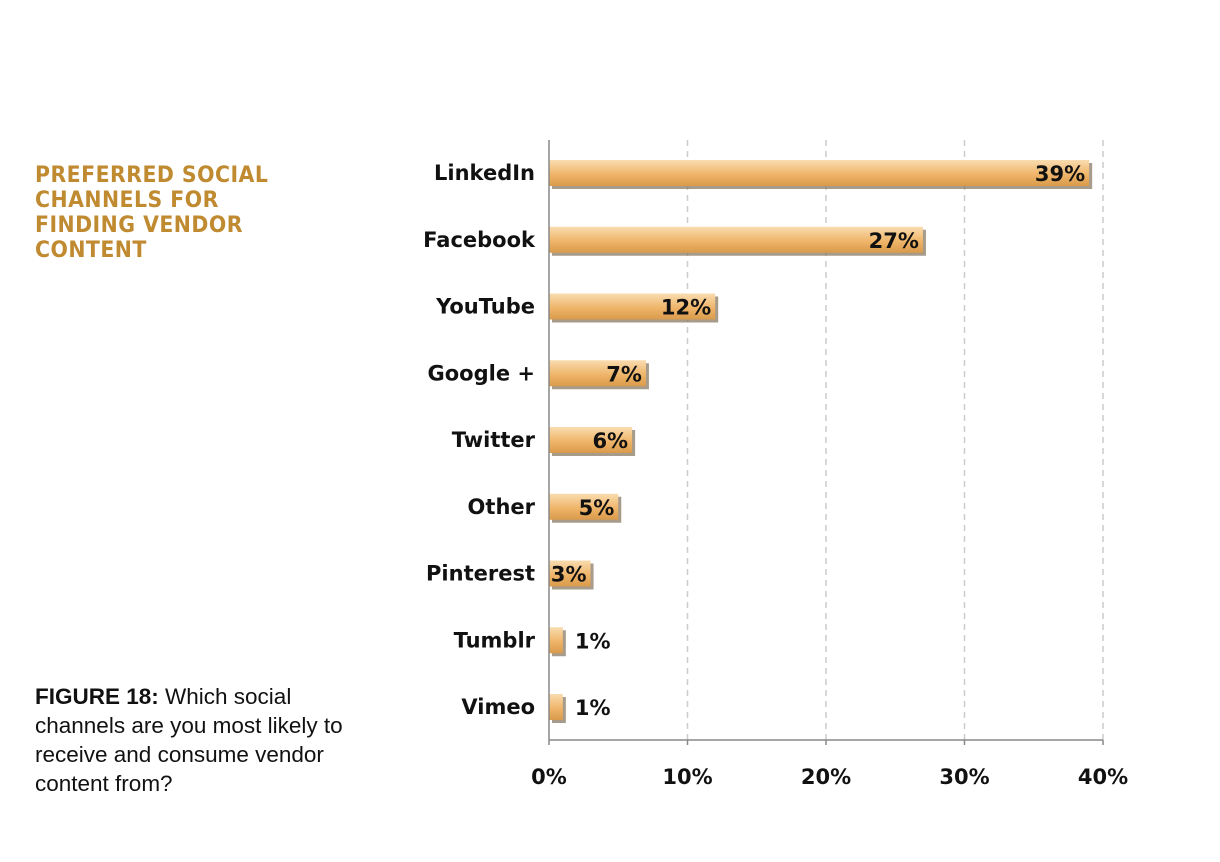  Describe the element at coordinates (597, 508) in the screenshot. I see `value-label: 5%` at that location.